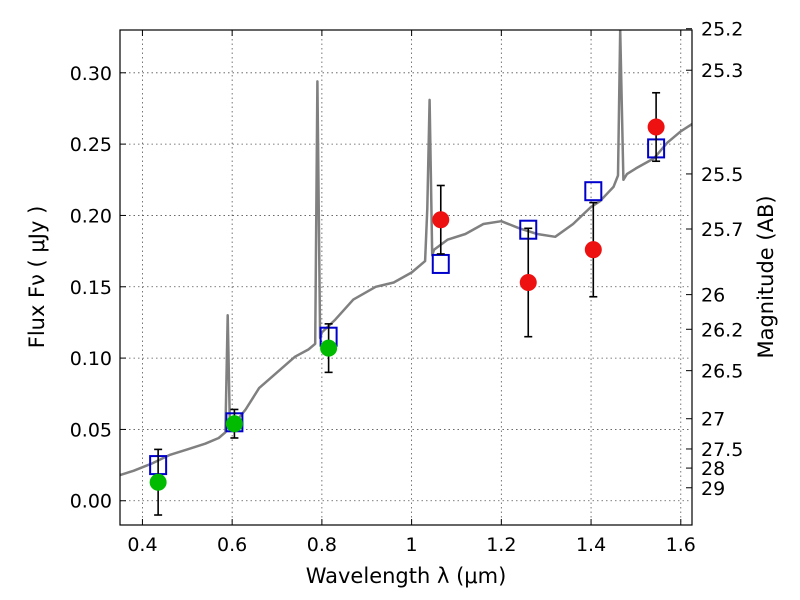 The width and height of the screenshot is (800, 600). What do you see at coordinates (91, 288) in the screenshot?
I see `y-tick-label: 0.15` at bounding box center [91, 288].